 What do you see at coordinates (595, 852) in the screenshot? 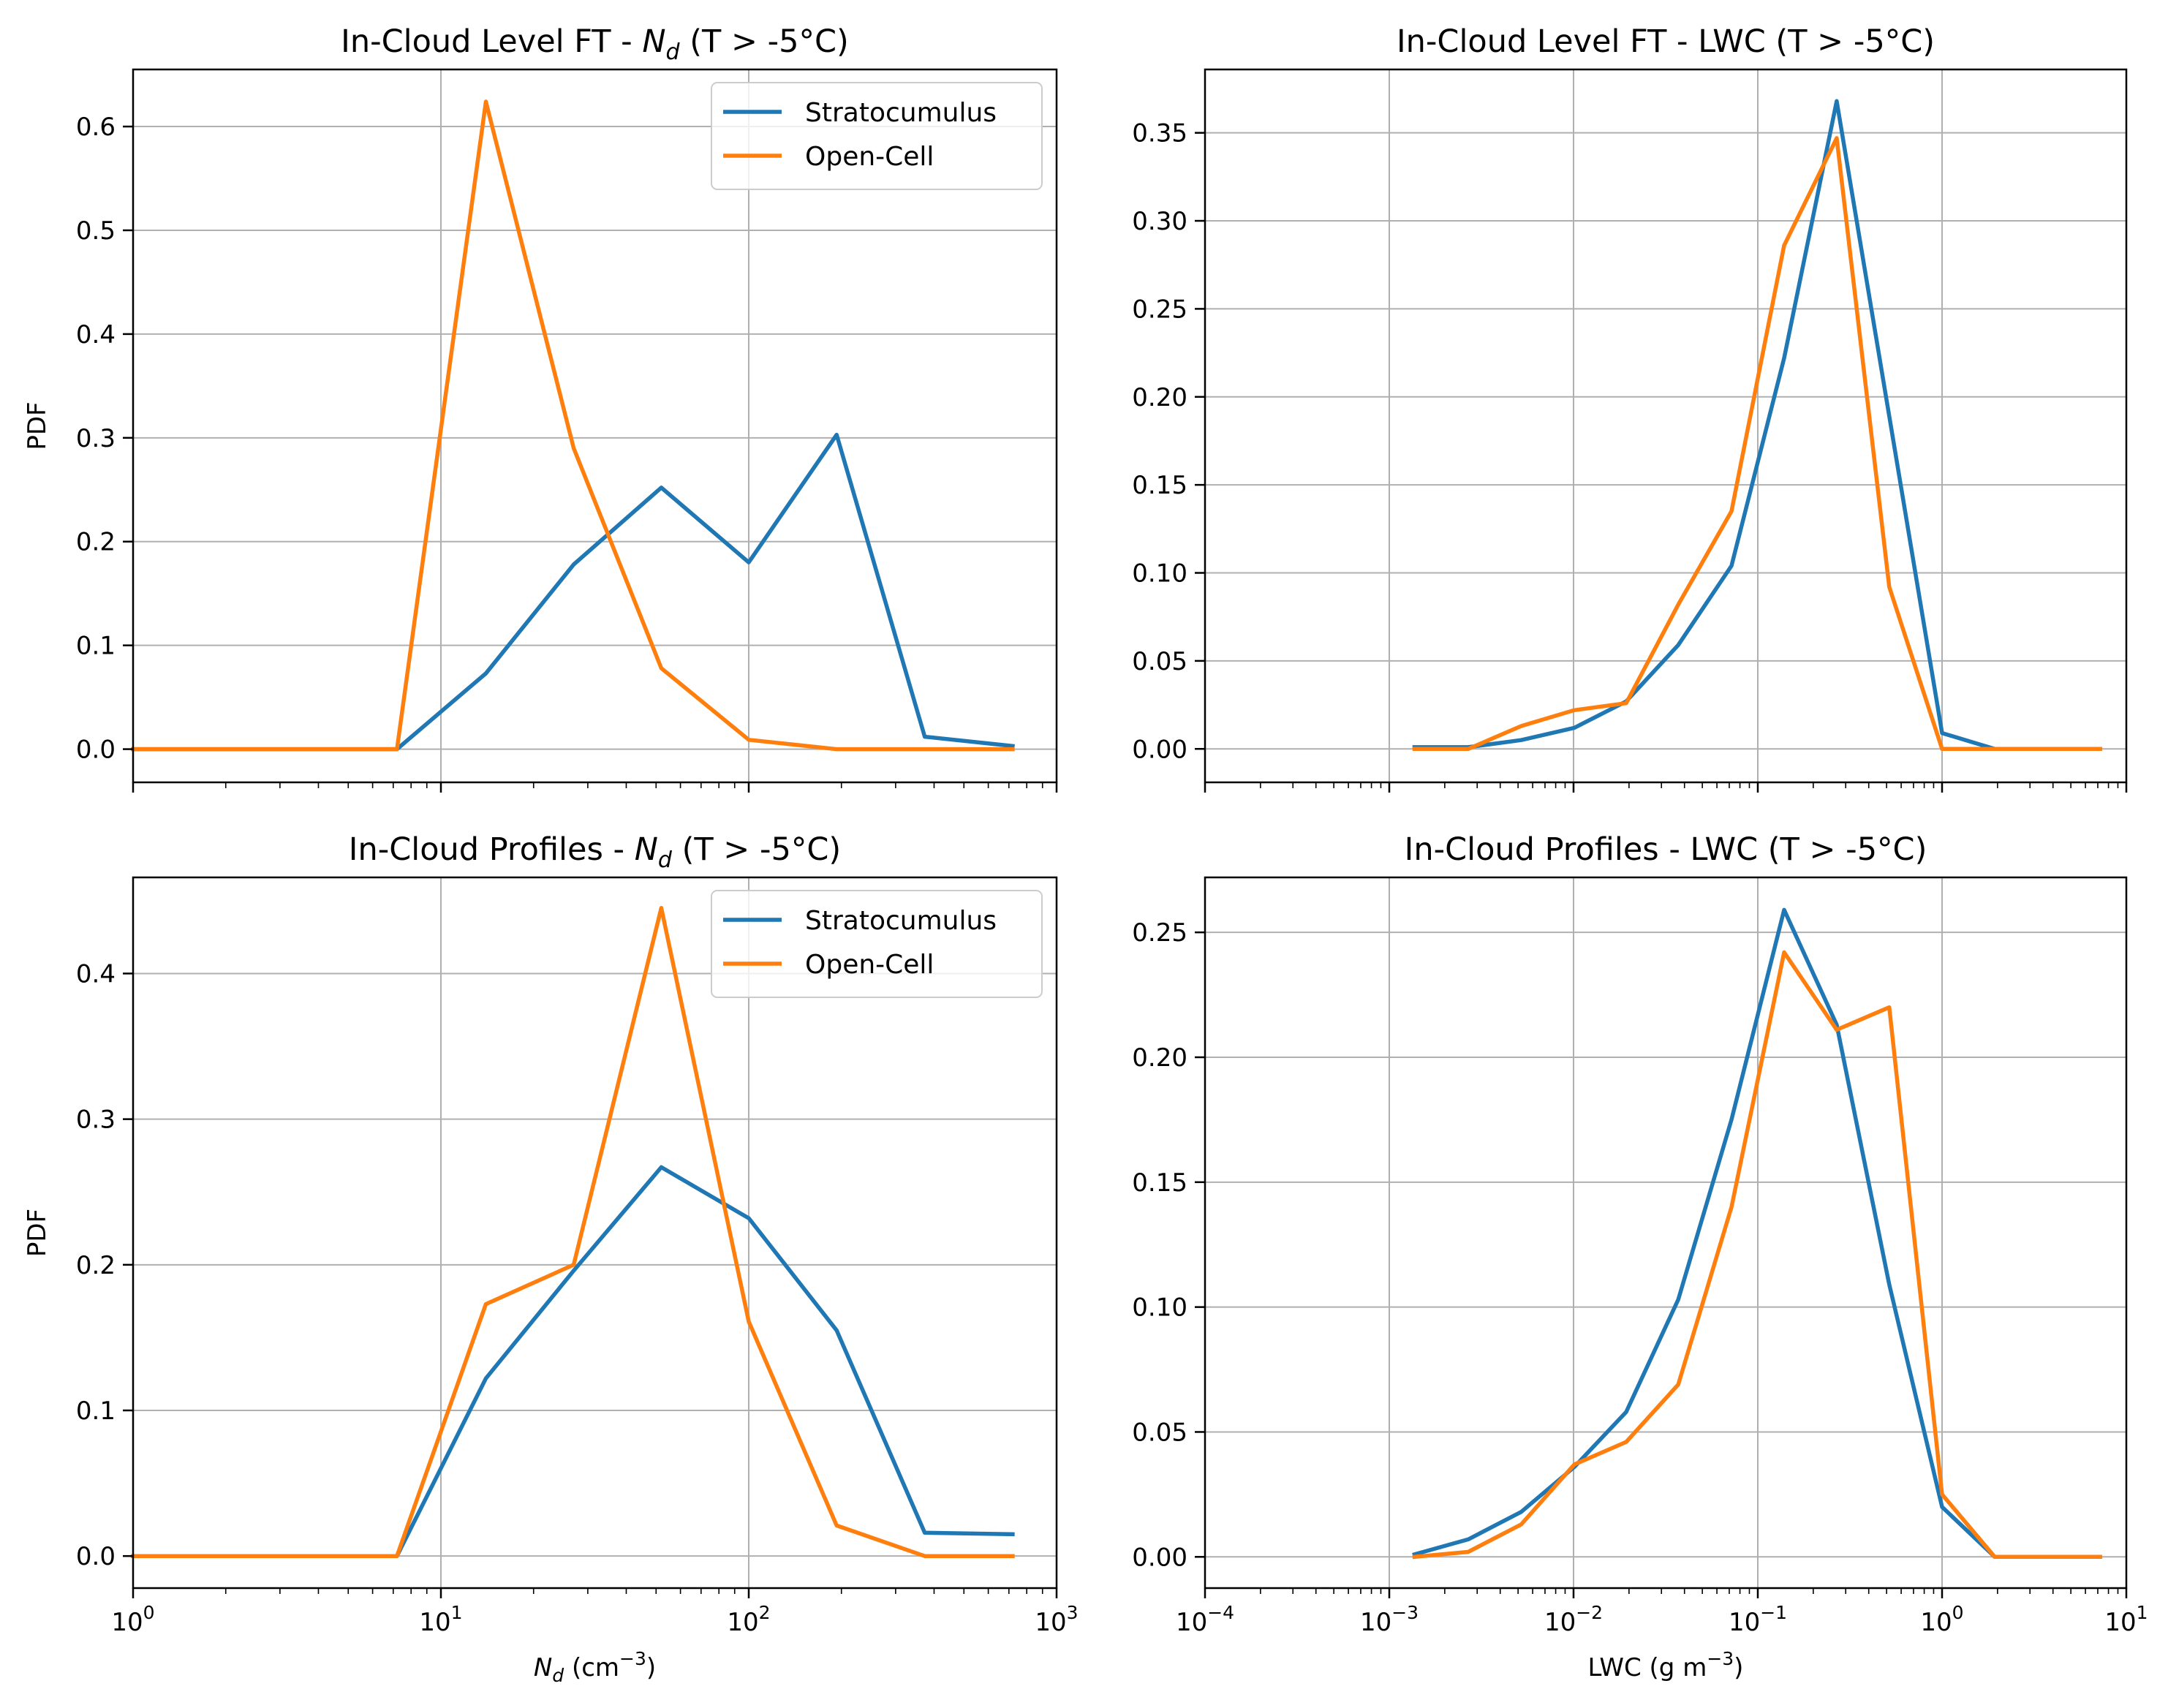
I see `subplot-title: In-Cloud Profiles - Nd (T > -5°C)` at bounding box center [595, 852].